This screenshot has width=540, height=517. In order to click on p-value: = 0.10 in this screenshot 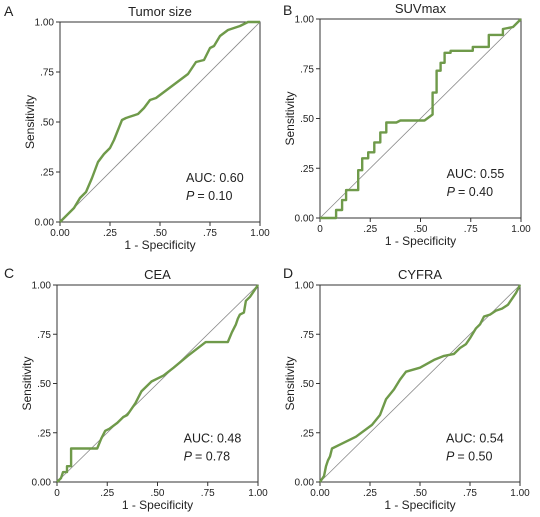, I will do `click(214, 196)`.